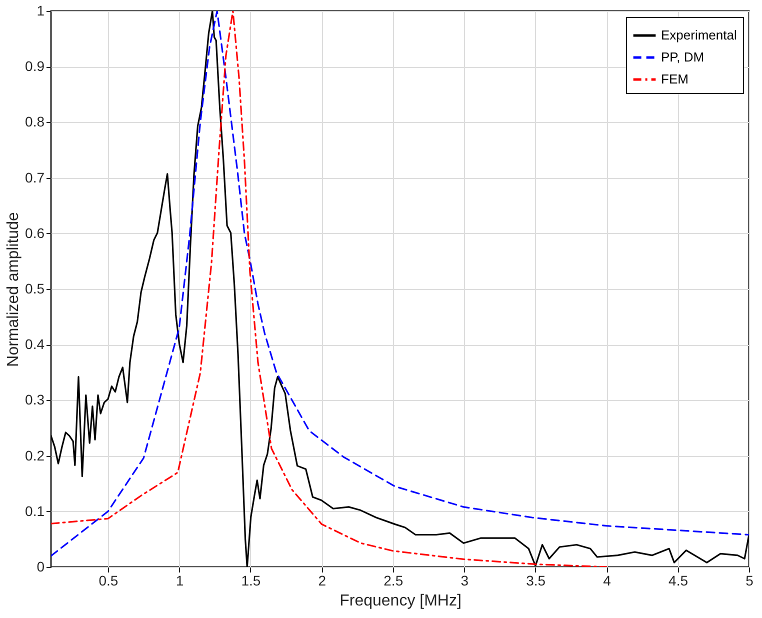 This screenshot has height=618, width=762. I want to click on y-tick-label: 0.9, so click(35, 66).